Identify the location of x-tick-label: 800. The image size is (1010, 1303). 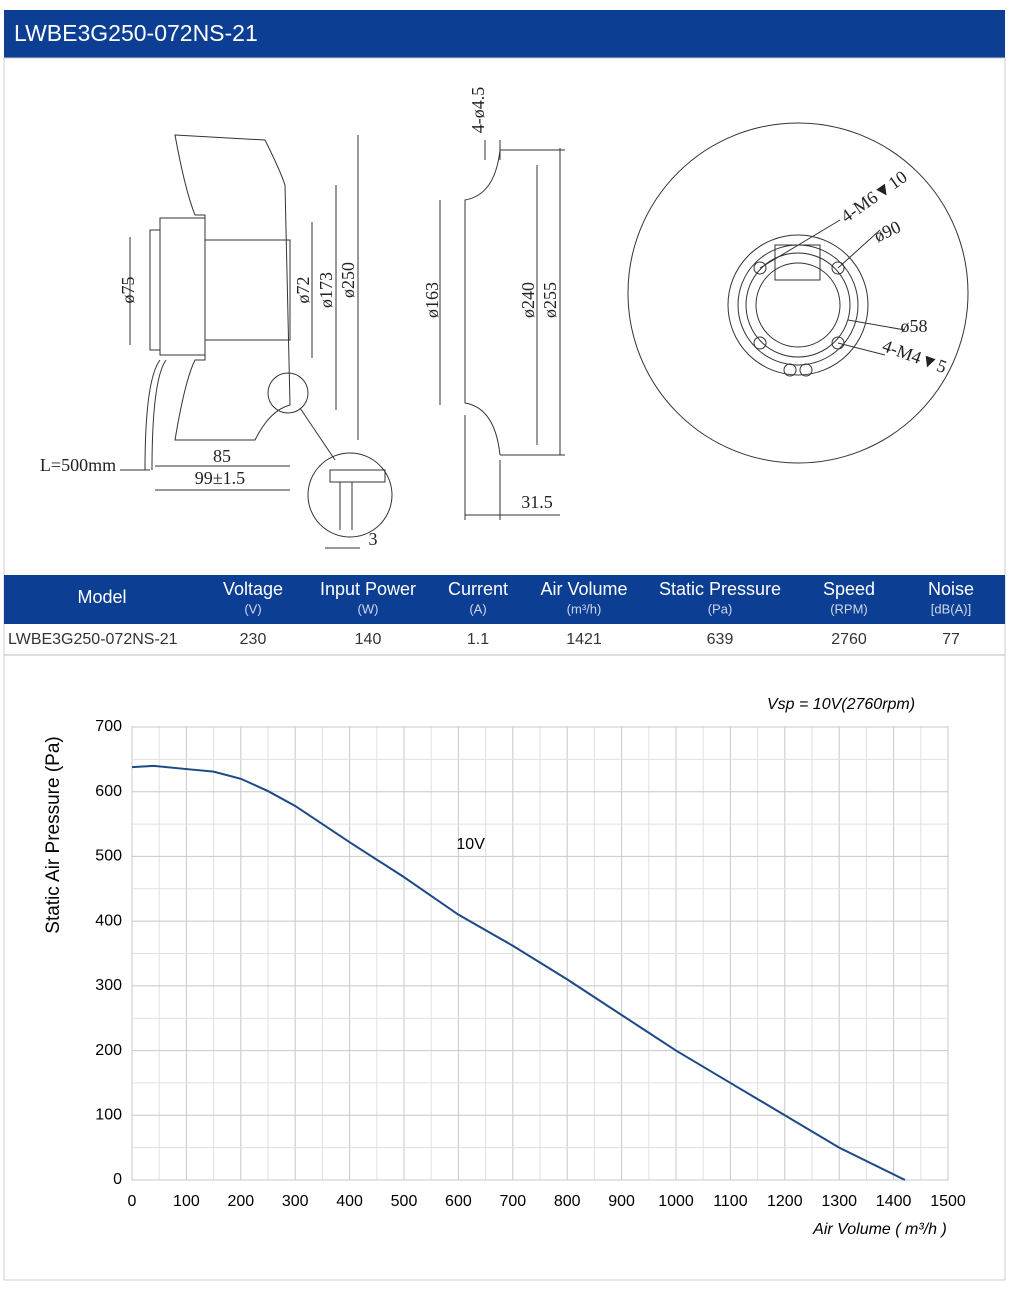
(567, 1201).